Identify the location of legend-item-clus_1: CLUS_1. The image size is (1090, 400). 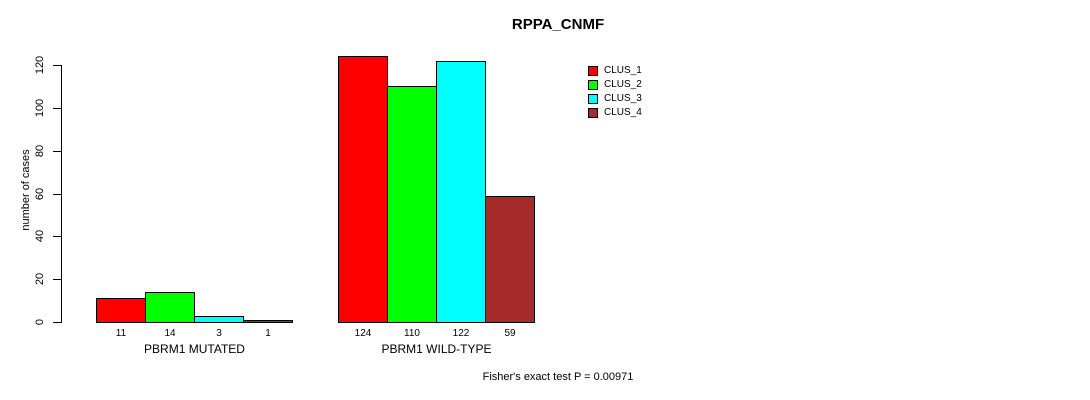
(615, 70).